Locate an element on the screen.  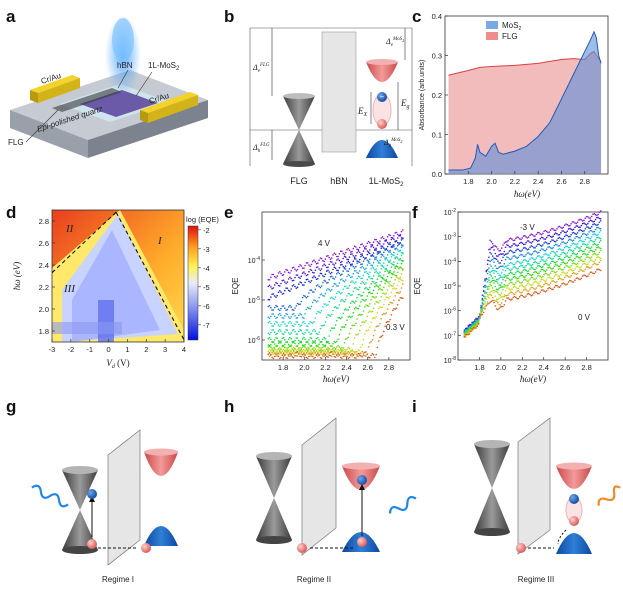
quartz-side is located at coordinates (148, 129).